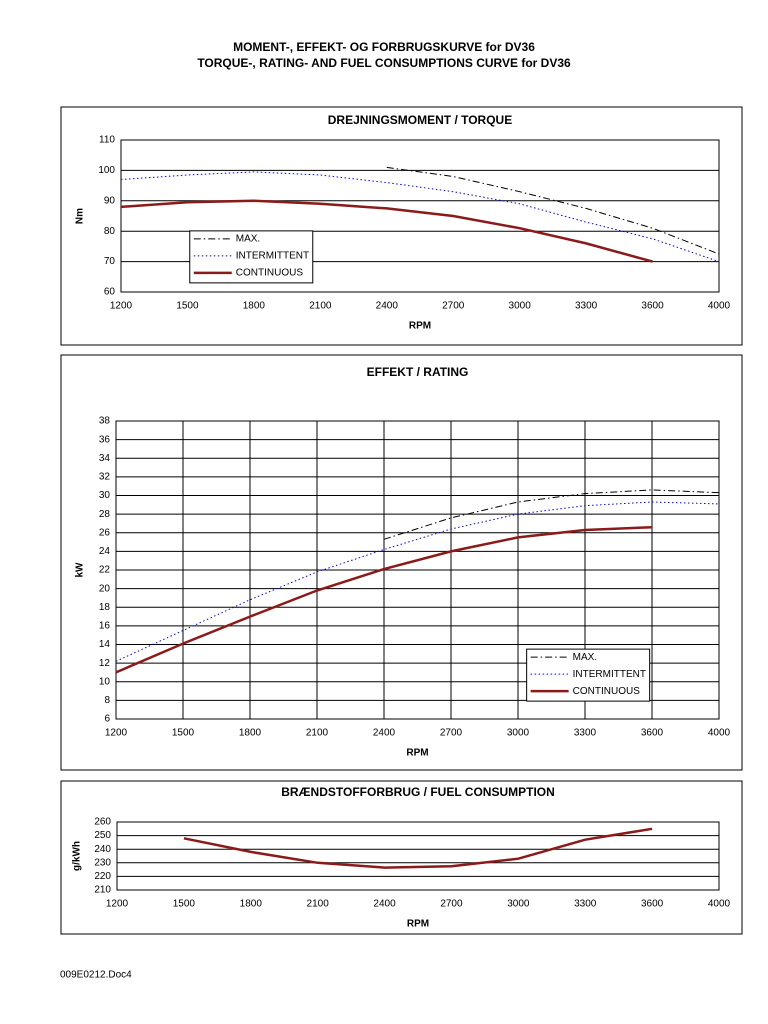  Describe the element at coordinates (102, 876) in the screenshot. I see `y-tick-label: 220` at that location.